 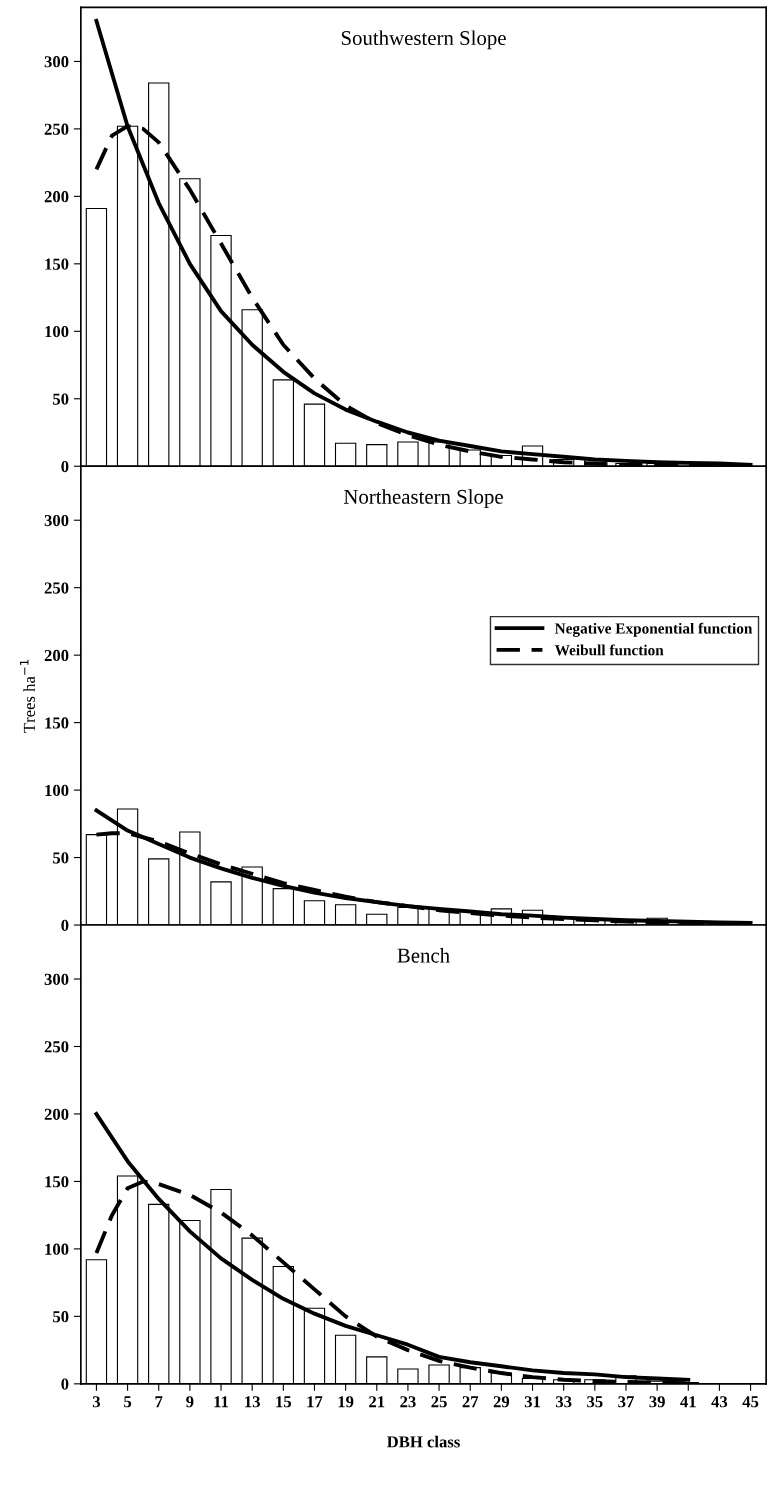 What do you see at coordinates (595, 1402) in the screenshot?
I see `x-tick-label: 35` at bounding box center [595, 1402].